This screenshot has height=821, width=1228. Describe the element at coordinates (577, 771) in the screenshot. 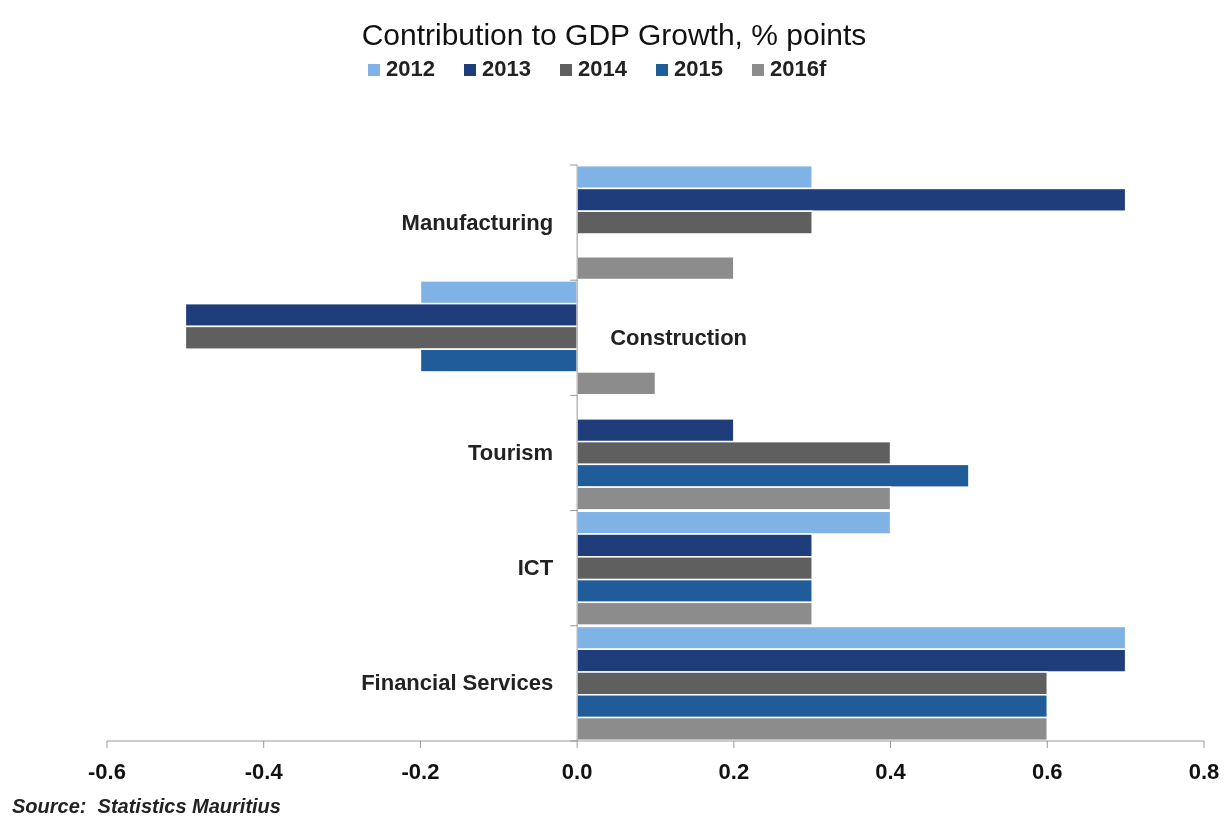

I see `x-tick-label: 0.0` at that location.